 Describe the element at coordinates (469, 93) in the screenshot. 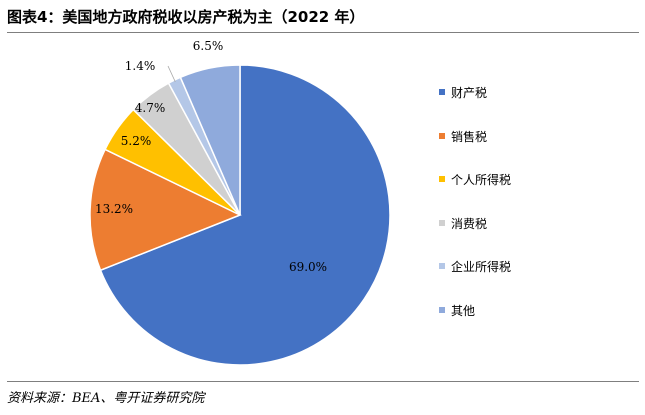

I see `legend-label-1: 财产税` at that location.